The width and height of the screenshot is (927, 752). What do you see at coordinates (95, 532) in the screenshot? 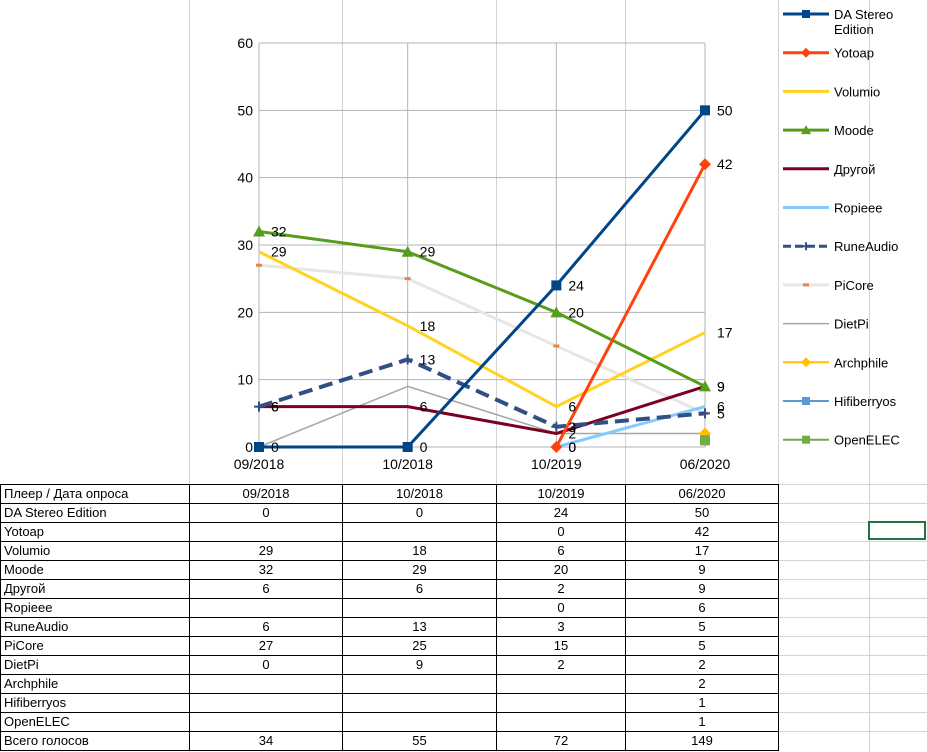
I see `table-row-label: Yotoap` at bounding box center [95, 532].